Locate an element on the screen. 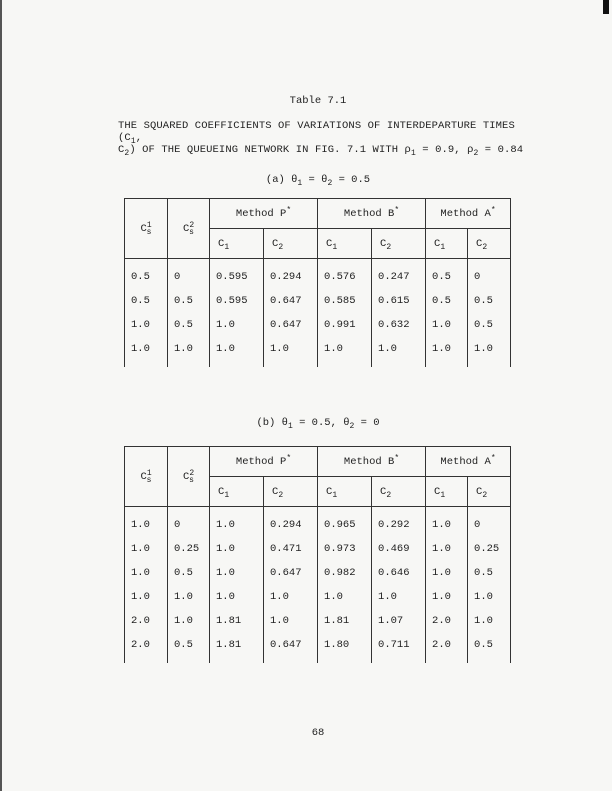 This screenshot has width=612, height=791. table-cell: 1.81 is located at coordinates (345, 621).